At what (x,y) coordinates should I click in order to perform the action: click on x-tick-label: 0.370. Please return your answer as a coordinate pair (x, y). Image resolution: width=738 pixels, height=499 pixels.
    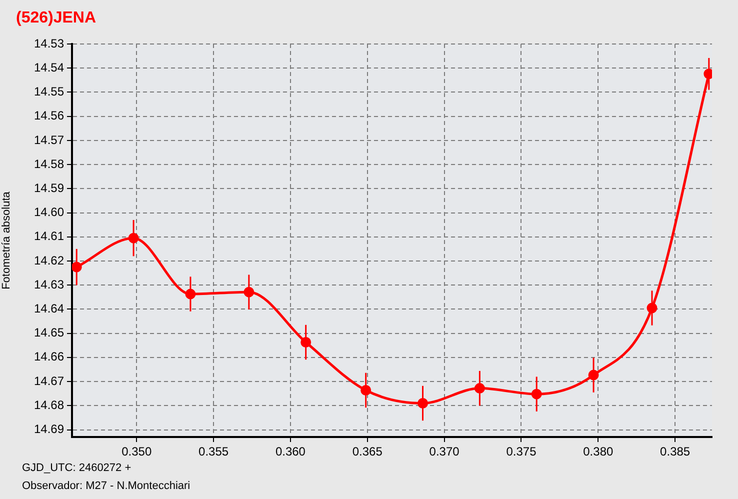
    Looking at the image, I should click on (444, 451).